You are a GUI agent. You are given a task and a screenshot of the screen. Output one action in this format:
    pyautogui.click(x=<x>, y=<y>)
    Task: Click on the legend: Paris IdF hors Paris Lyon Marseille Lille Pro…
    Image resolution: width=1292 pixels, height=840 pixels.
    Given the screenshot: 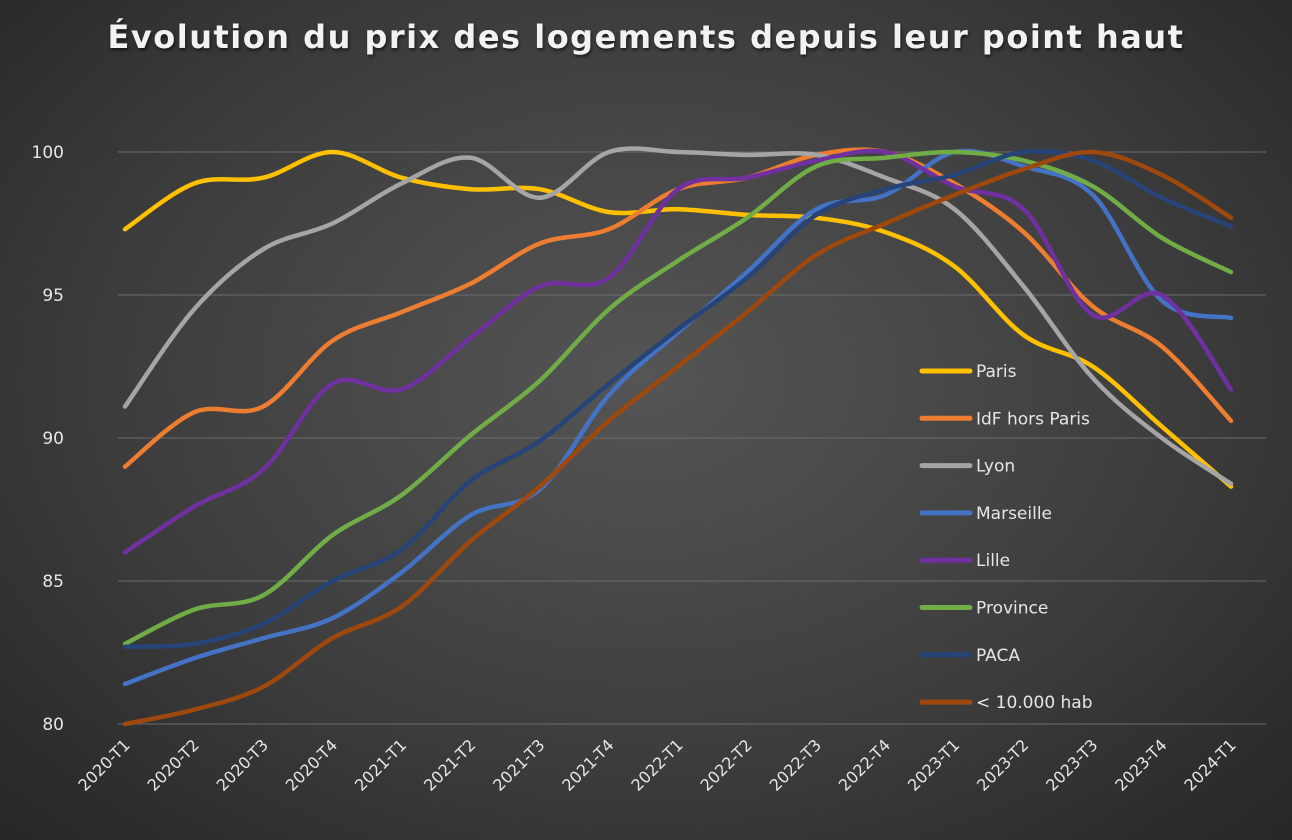 What is the action you would take?
    pyautogui.click(x=1006, y=537)
    